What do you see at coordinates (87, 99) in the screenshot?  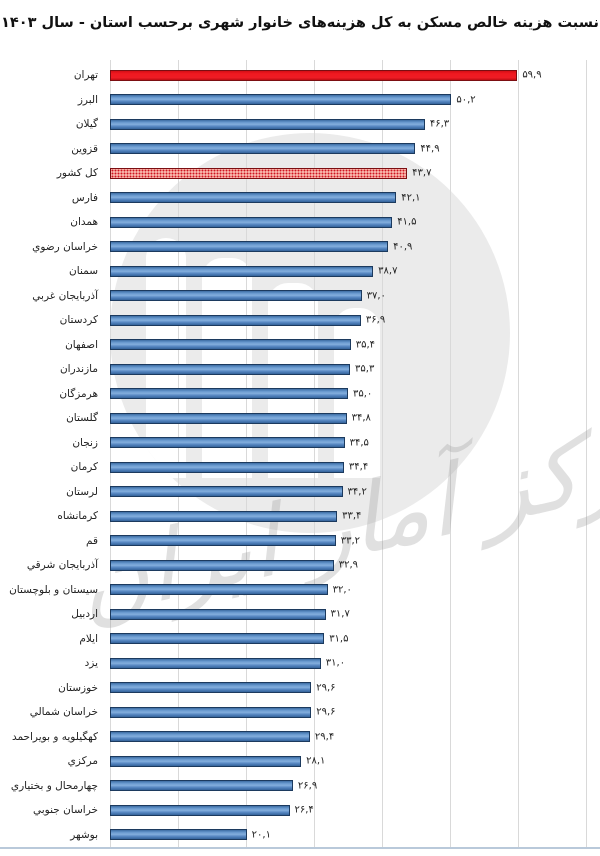 I see `province-label: البرز` at bounding box center [87, 99].